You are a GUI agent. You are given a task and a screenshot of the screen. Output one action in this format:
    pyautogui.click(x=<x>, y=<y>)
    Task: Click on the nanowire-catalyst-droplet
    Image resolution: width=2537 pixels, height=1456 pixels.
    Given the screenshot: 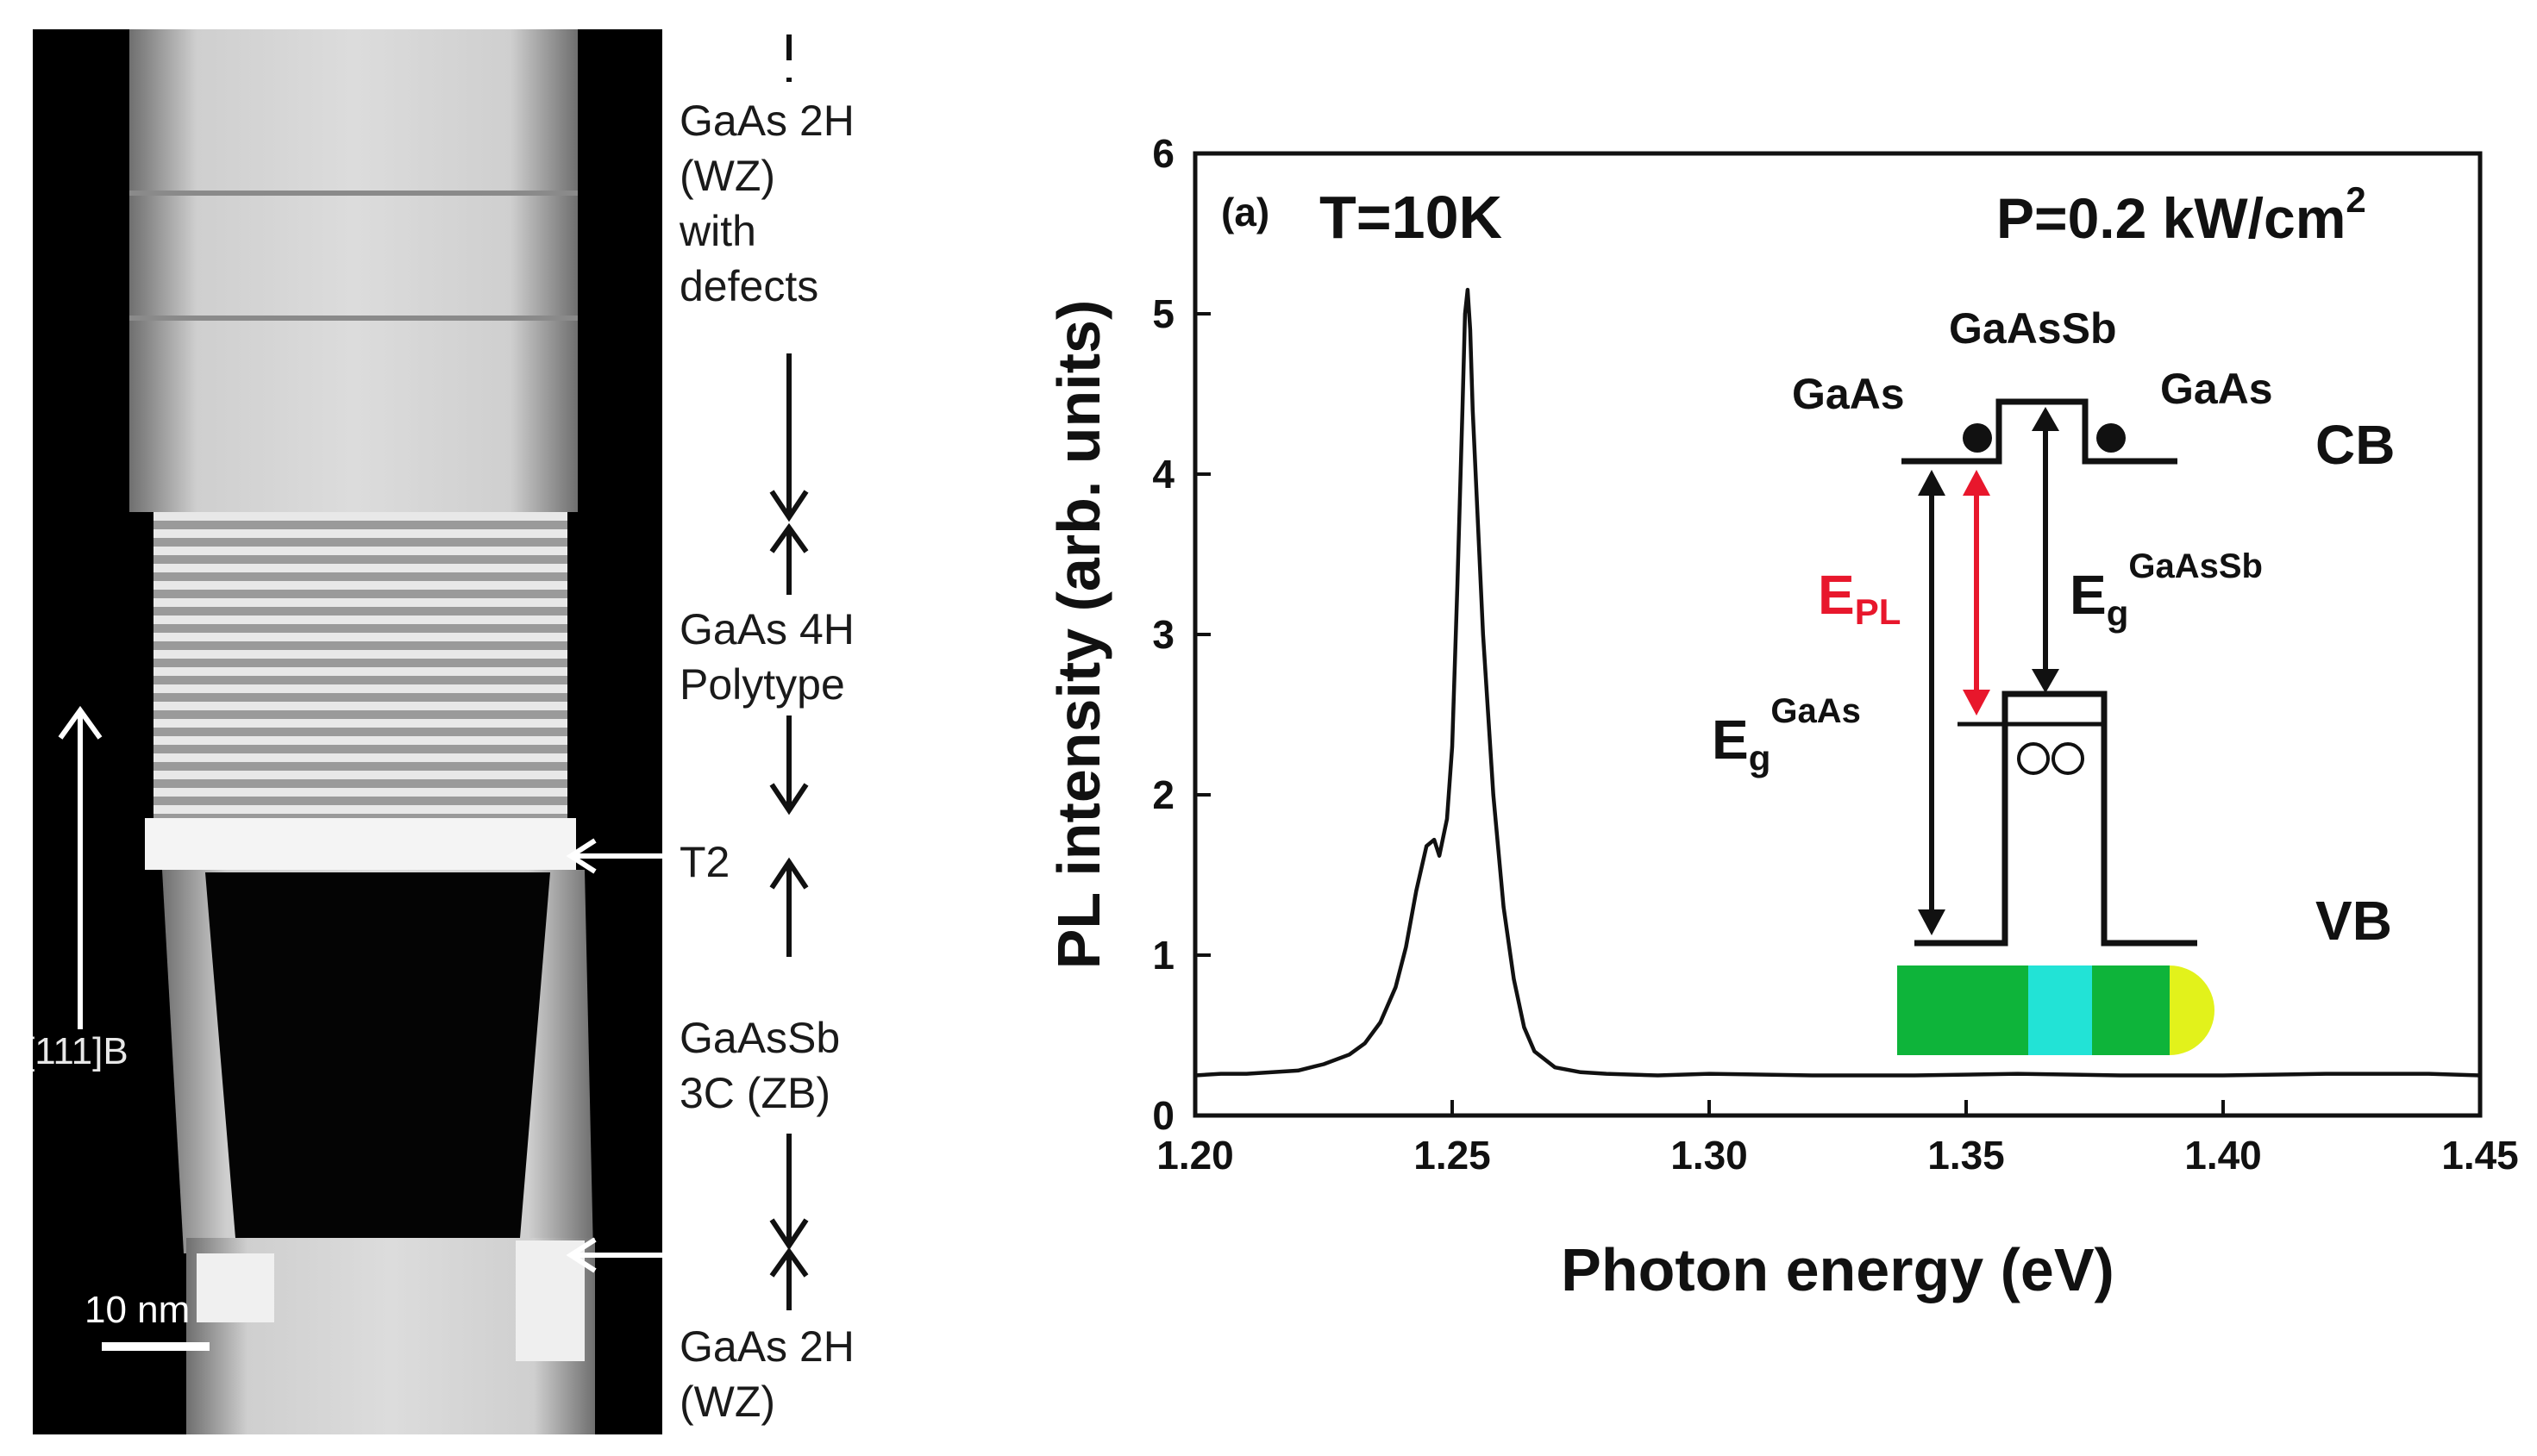 What is the action you would take?
    pyautogui.click(x=2192, y=1010)
    